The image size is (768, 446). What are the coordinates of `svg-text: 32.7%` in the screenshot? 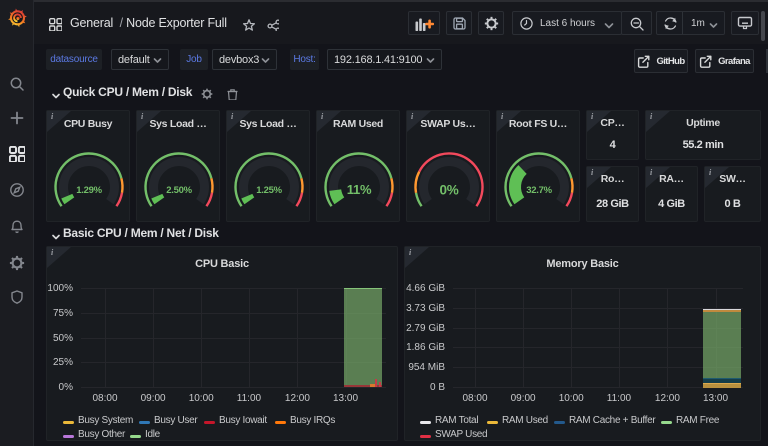 It's located at (539, 190).